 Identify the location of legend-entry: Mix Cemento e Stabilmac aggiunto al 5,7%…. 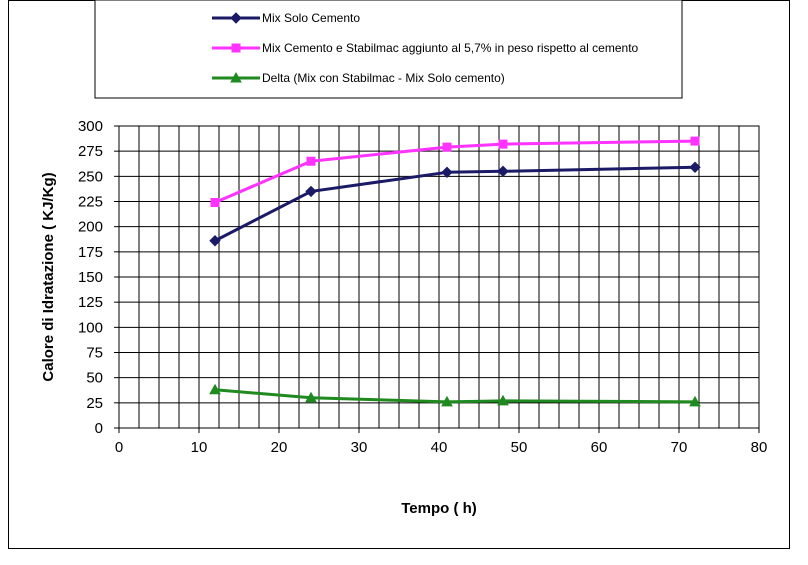
(425, 48).